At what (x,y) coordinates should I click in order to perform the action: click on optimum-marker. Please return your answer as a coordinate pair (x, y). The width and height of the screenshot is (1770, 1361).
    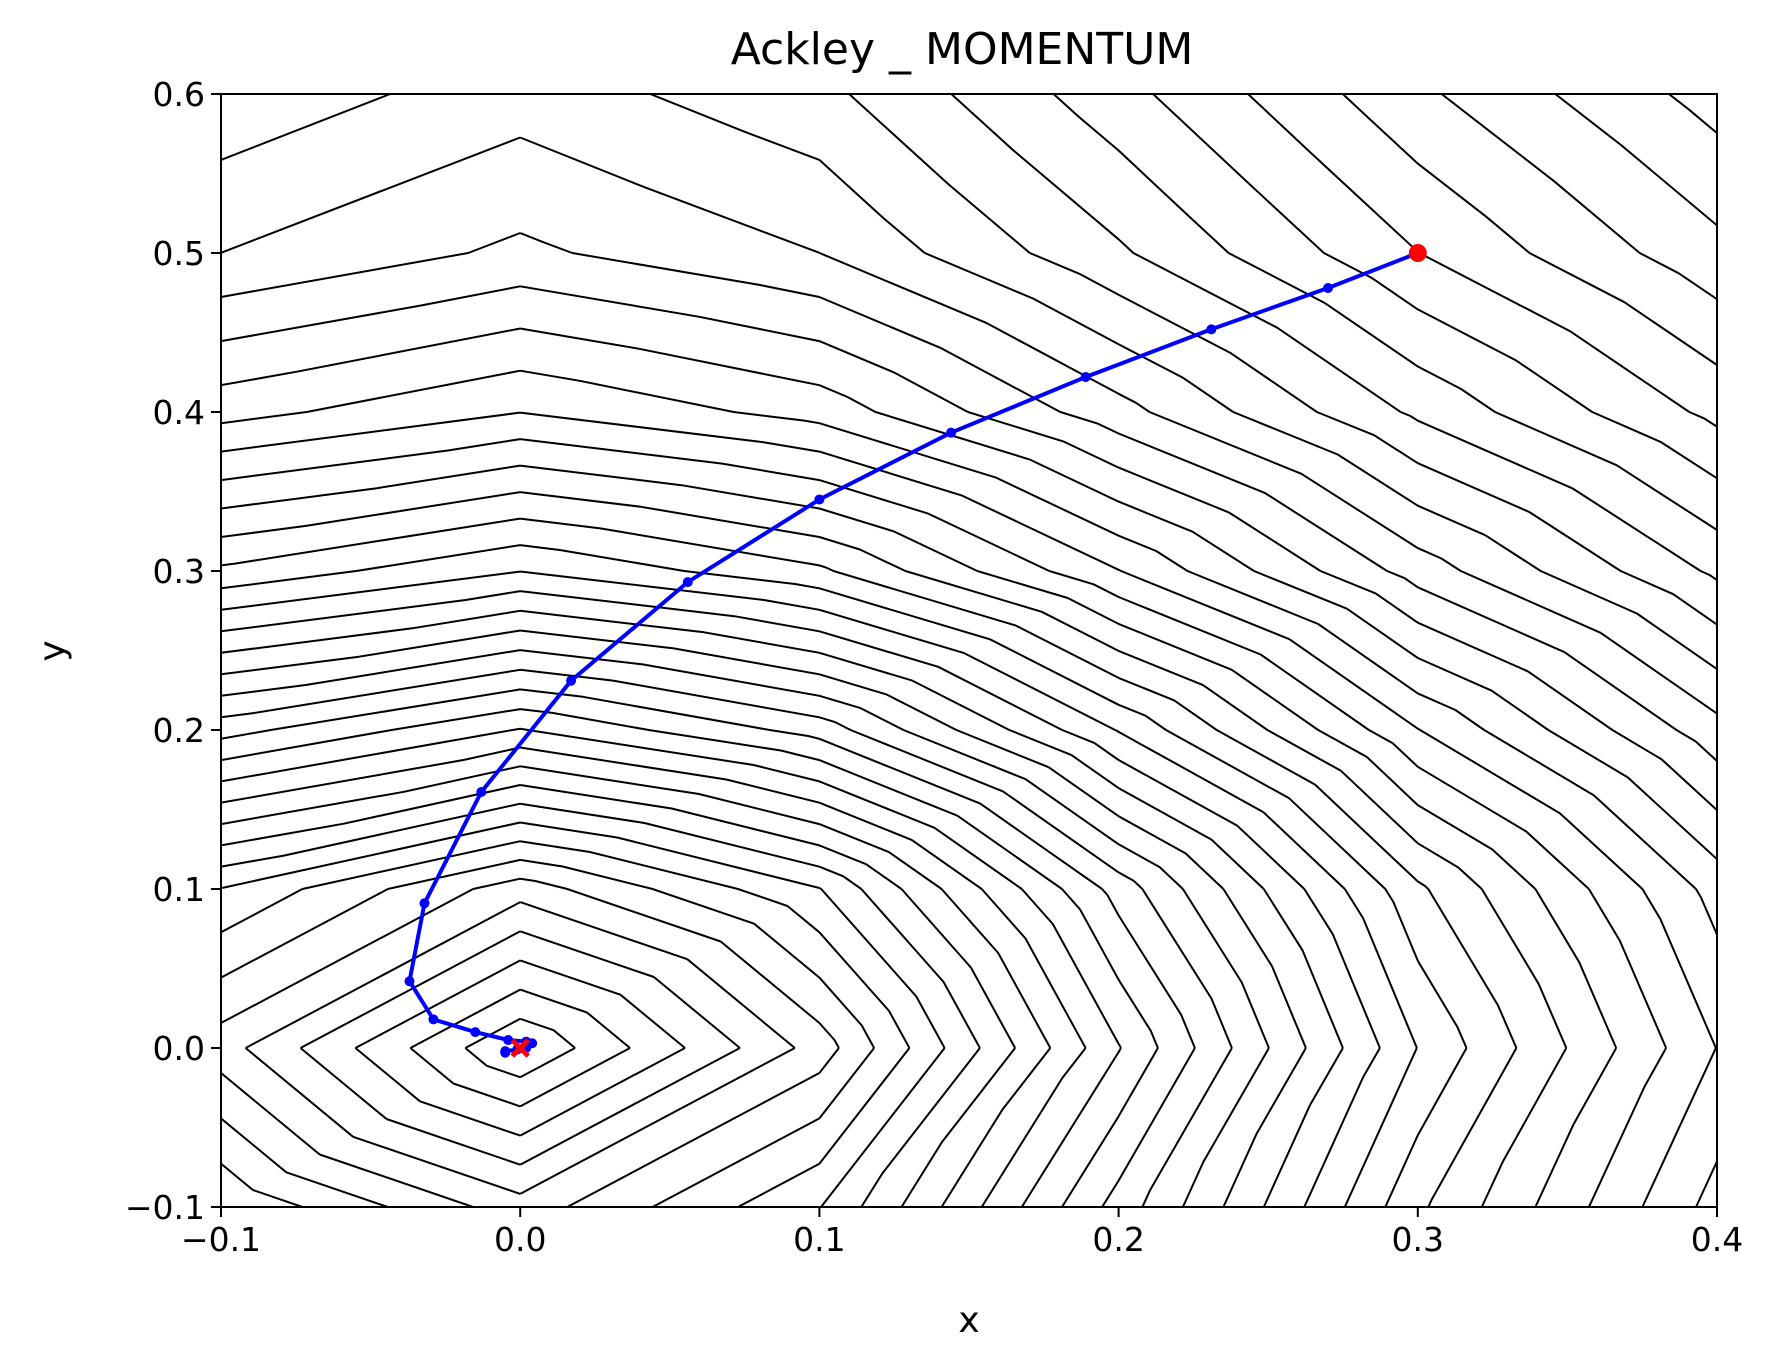
    Looking at the image, I should click on (520, 1048).